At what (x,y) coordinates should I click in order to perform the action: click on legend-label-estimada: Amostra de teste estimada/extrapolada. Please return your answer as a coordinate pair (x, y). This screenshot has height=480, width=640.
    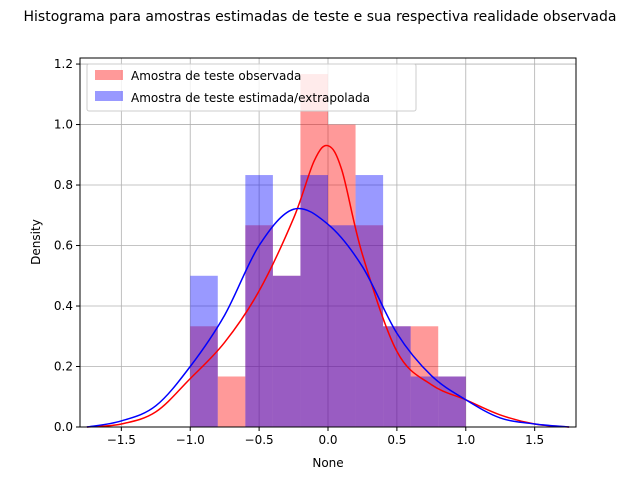
    Looking at the image, I should click on (250, 98).